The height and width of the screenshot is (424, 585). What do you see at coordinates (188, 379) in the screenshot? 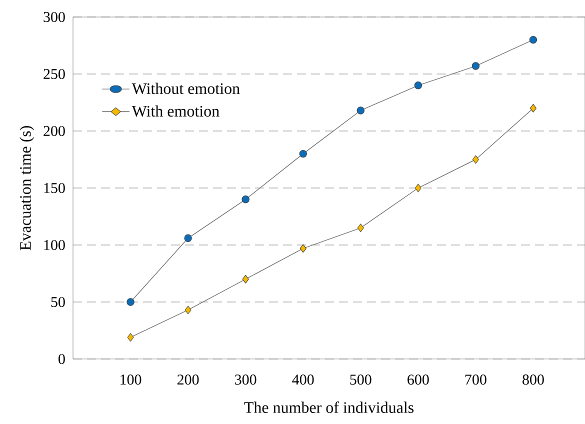
I see `x-tick-label: 200` at bounding box center [188, 379].